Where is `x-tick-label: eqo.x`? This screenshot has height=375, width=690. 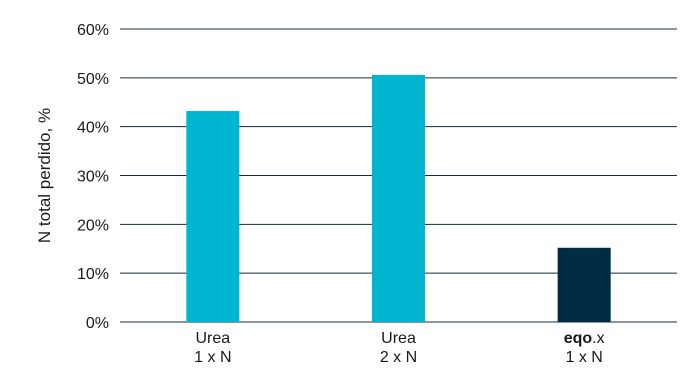 x-tick-label: eqo.x is located at coordinates (584, 338).